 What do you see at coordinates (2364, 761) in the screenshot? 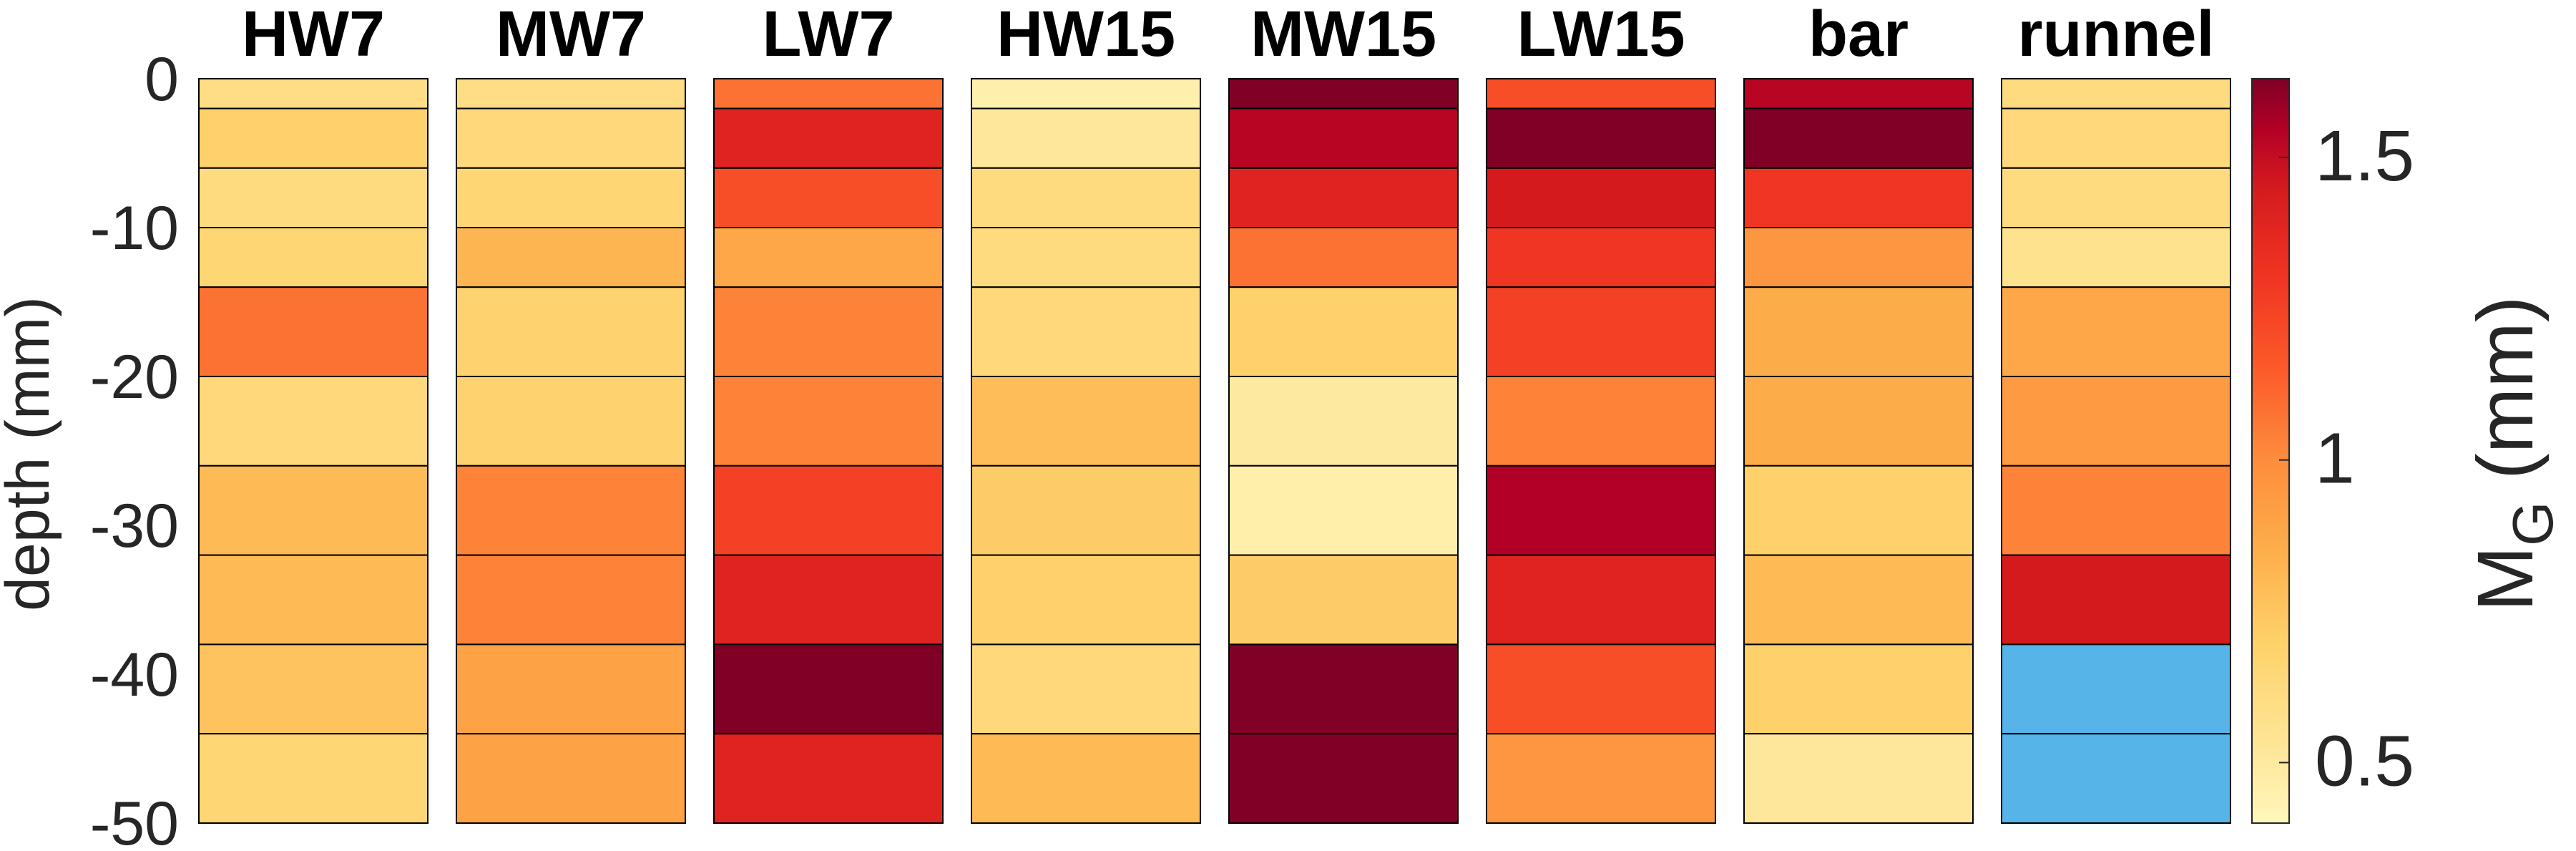
I see `colorbar-tick-label: 0.5` at bounding box center [2364, 761].